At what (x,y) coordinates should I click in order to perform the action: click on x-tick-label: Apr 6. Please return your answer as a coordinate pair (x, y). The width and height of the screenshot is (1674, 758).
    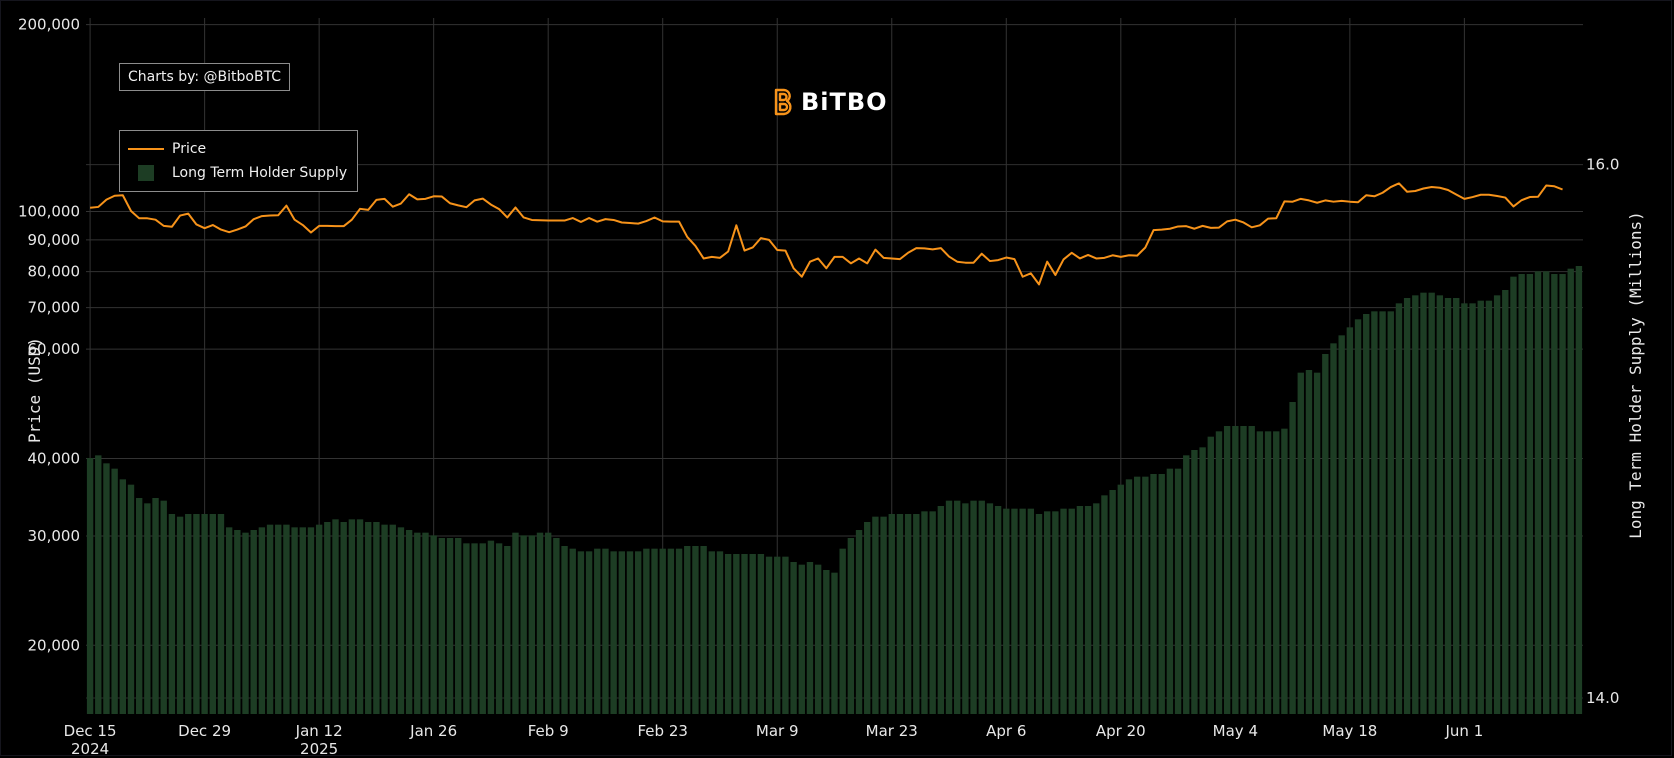
    Looking at the image, I should click on (1006, 731).